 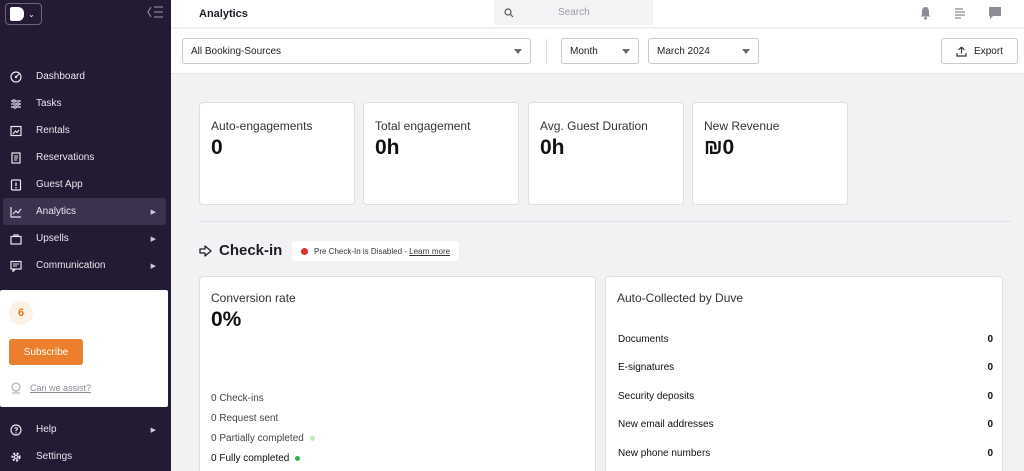 I want to click on tasks-list-icon, so click(x=960, y=13).